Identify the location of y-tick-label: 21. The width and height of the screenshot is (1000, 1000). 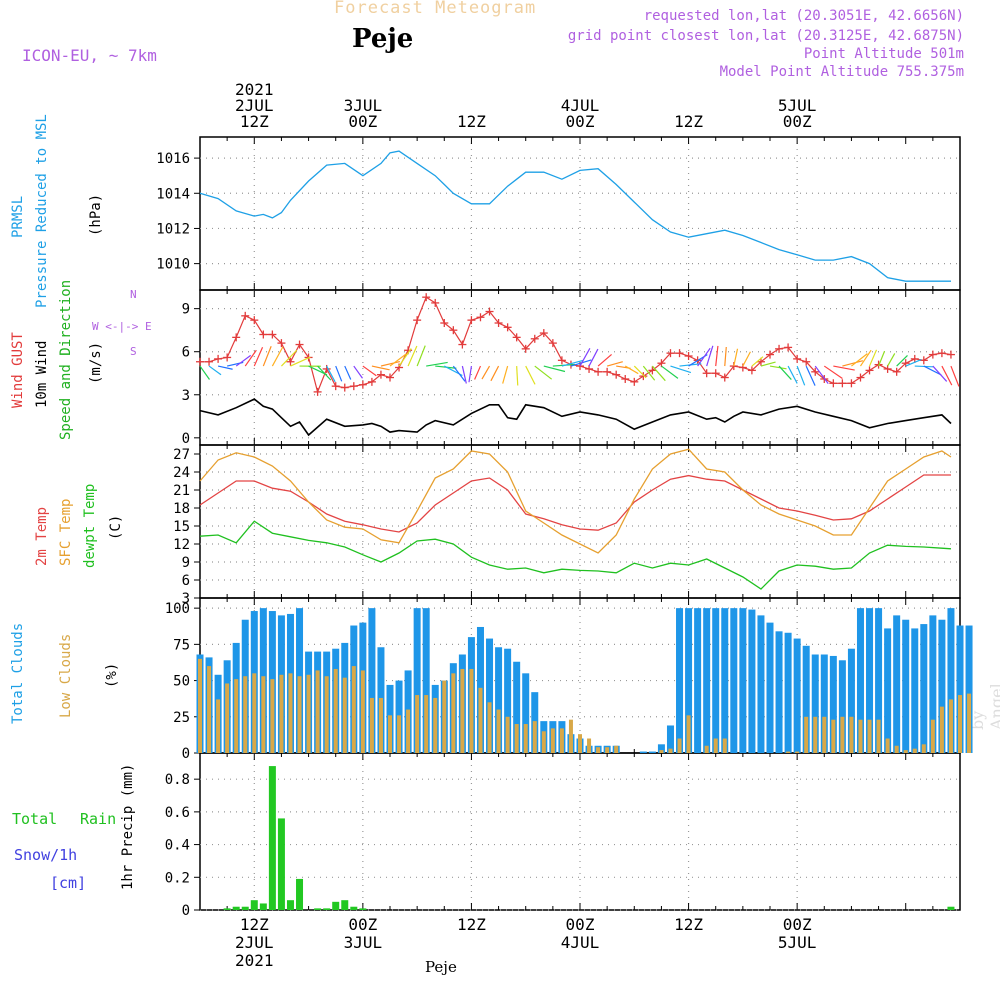
(181, 491).